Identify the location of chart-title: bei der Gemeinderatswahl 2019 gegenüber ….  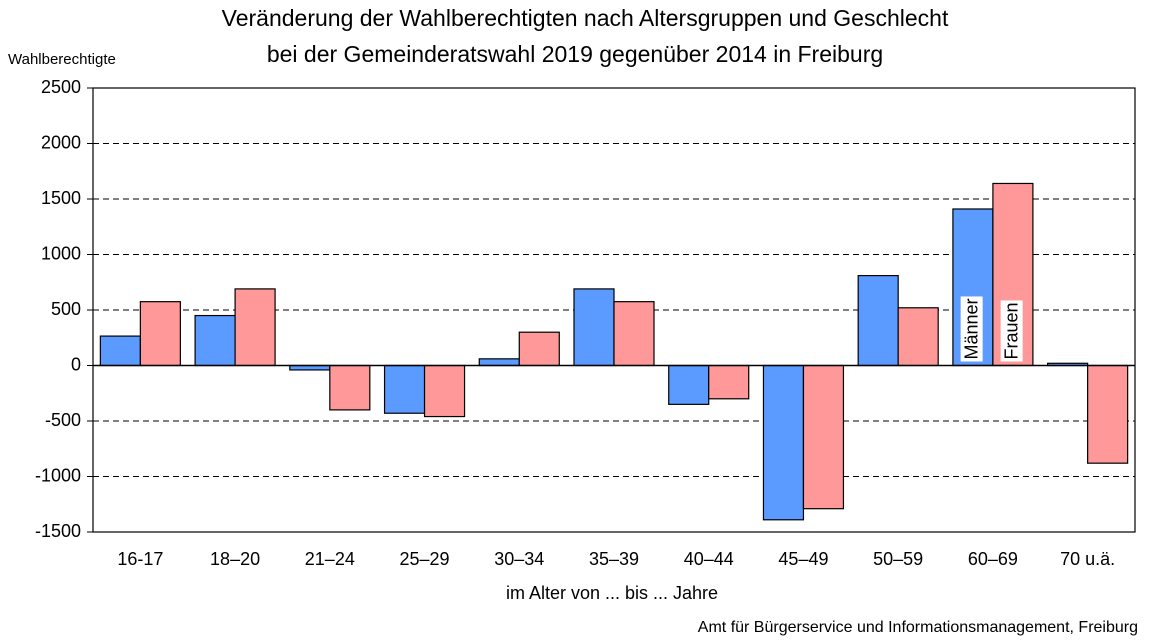
(575, 54).